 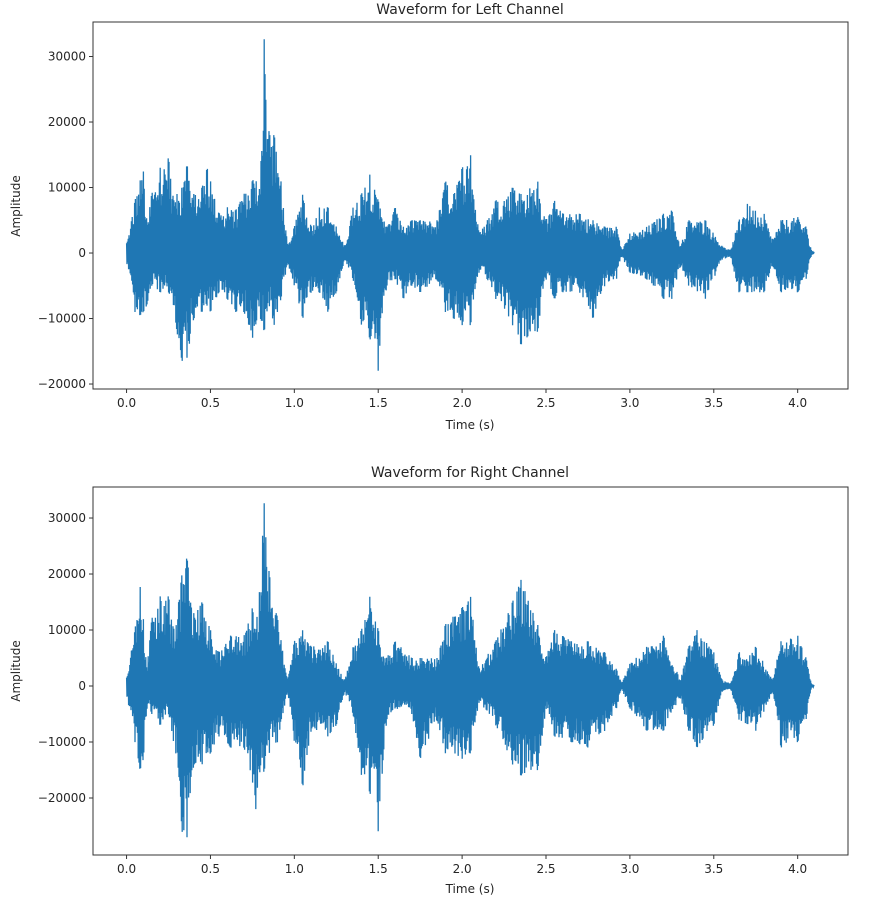 What do you see at coordinates (469, 10) in the screenshot?
I see `chart-title: Waveform for Left Channel` at bounding box center [469, 10].